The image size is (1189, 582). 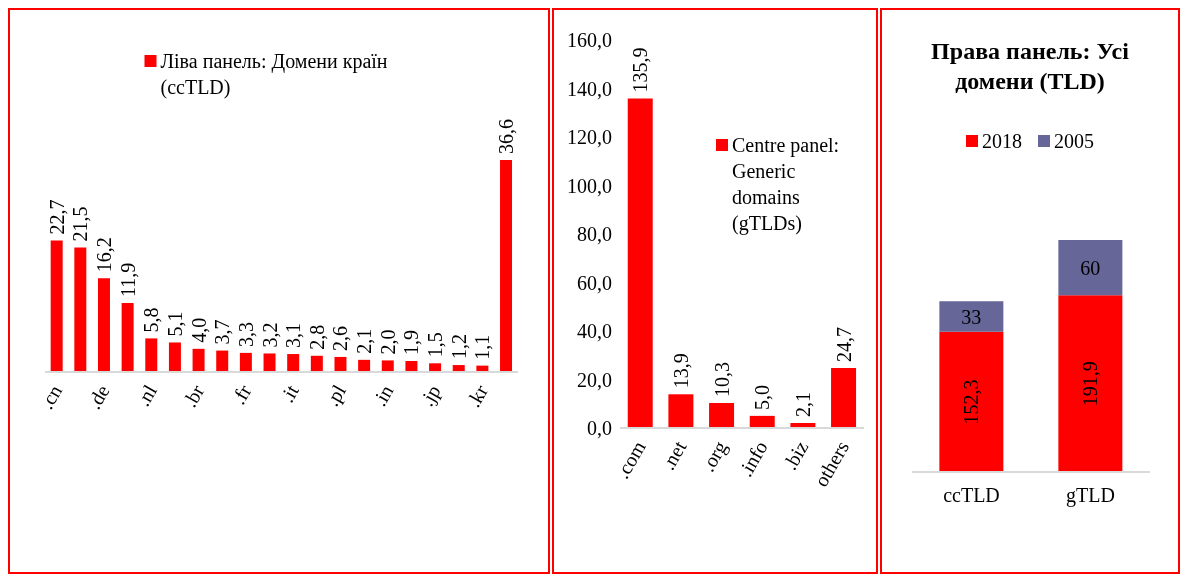 What do you see at coordinates (127, 280) in the screenshot?
I see `data-label: 11,9` at bounding box center [127, 280].